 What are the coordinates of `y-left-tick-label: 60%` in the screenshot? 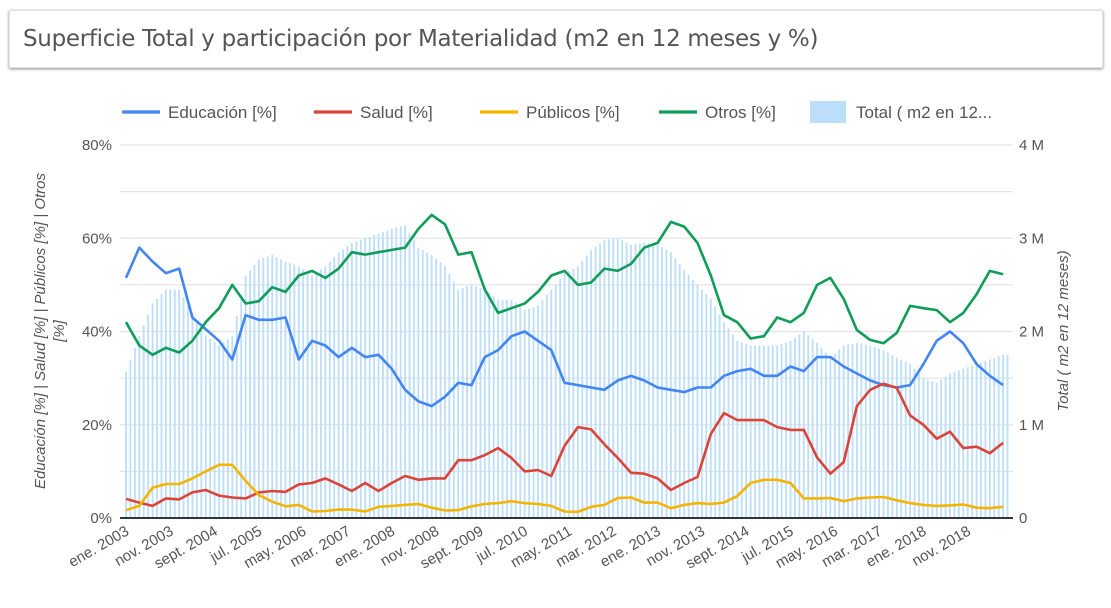 It's located at (97, 238).